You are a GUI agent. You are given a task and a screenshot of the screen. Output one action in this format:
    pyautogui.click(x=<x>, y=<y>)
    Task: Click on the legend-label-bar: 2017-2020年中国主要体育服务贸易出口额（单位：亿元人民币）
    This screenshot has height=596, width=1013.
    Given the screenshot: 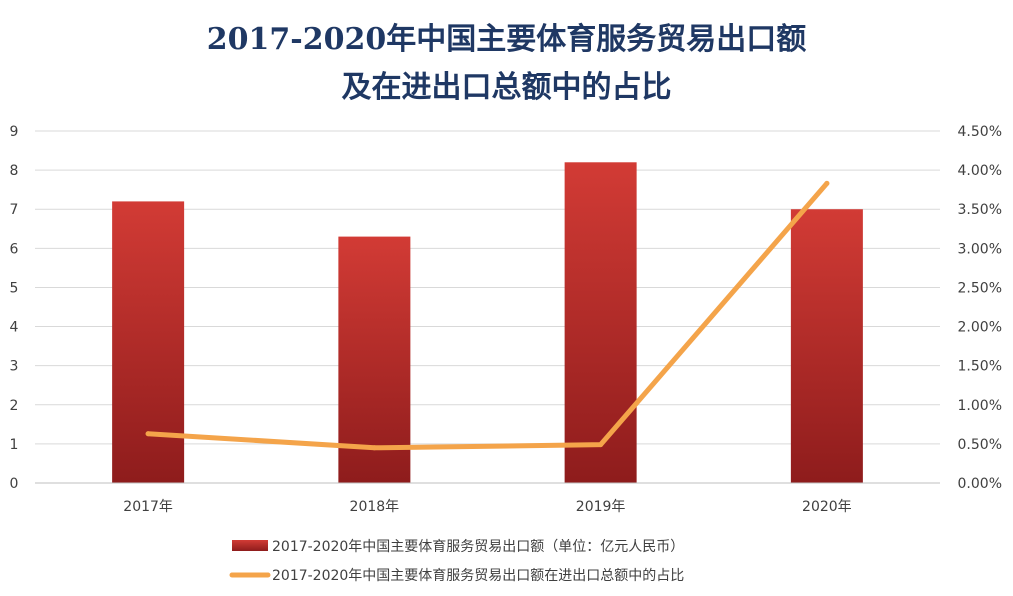 What is the action you would take?
    pyautogui.click(x=478, y=547)
    